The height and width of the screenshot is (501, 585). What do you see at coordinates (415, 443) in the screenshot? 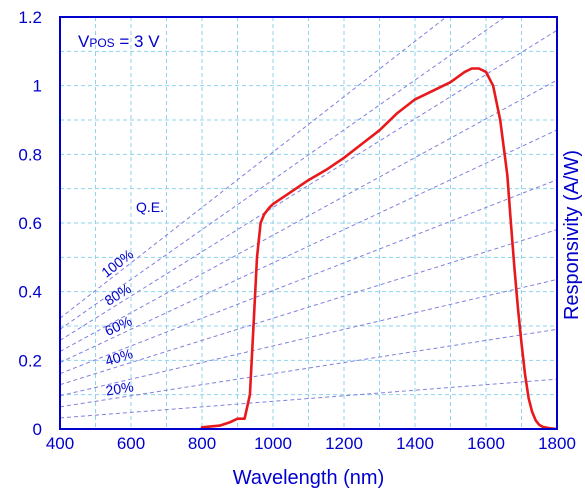
I see `x-tick-label: 1400` at bounding box center [415, 443].